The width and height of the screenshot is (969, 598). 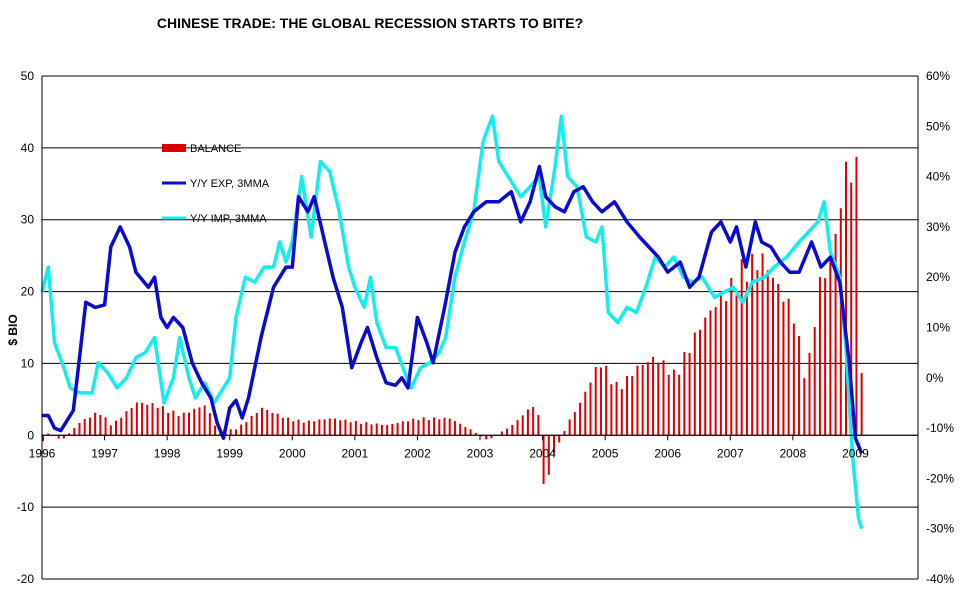 I want to click on y2-tick-label: 20%, so click(x=938, y=277).